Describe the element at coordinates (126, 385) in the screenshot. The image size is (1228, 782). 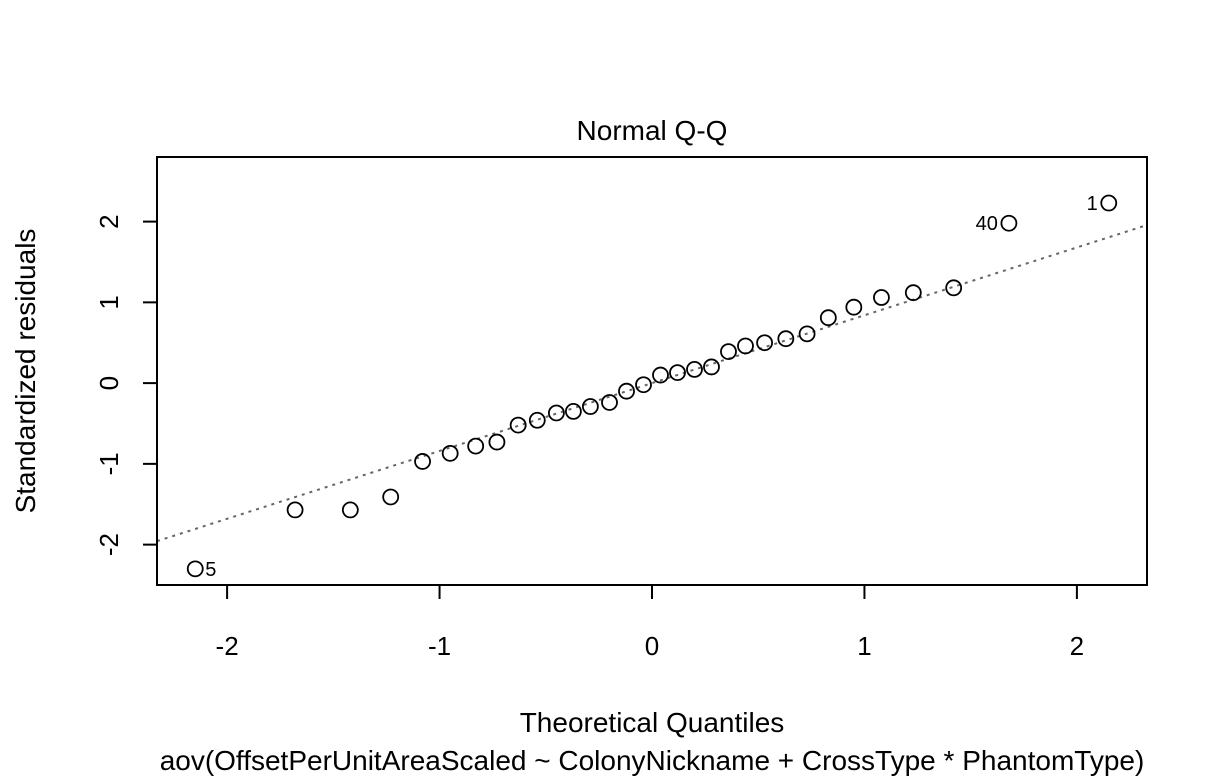
I see `y-axis: -2 -1 0 1 2` at that location.